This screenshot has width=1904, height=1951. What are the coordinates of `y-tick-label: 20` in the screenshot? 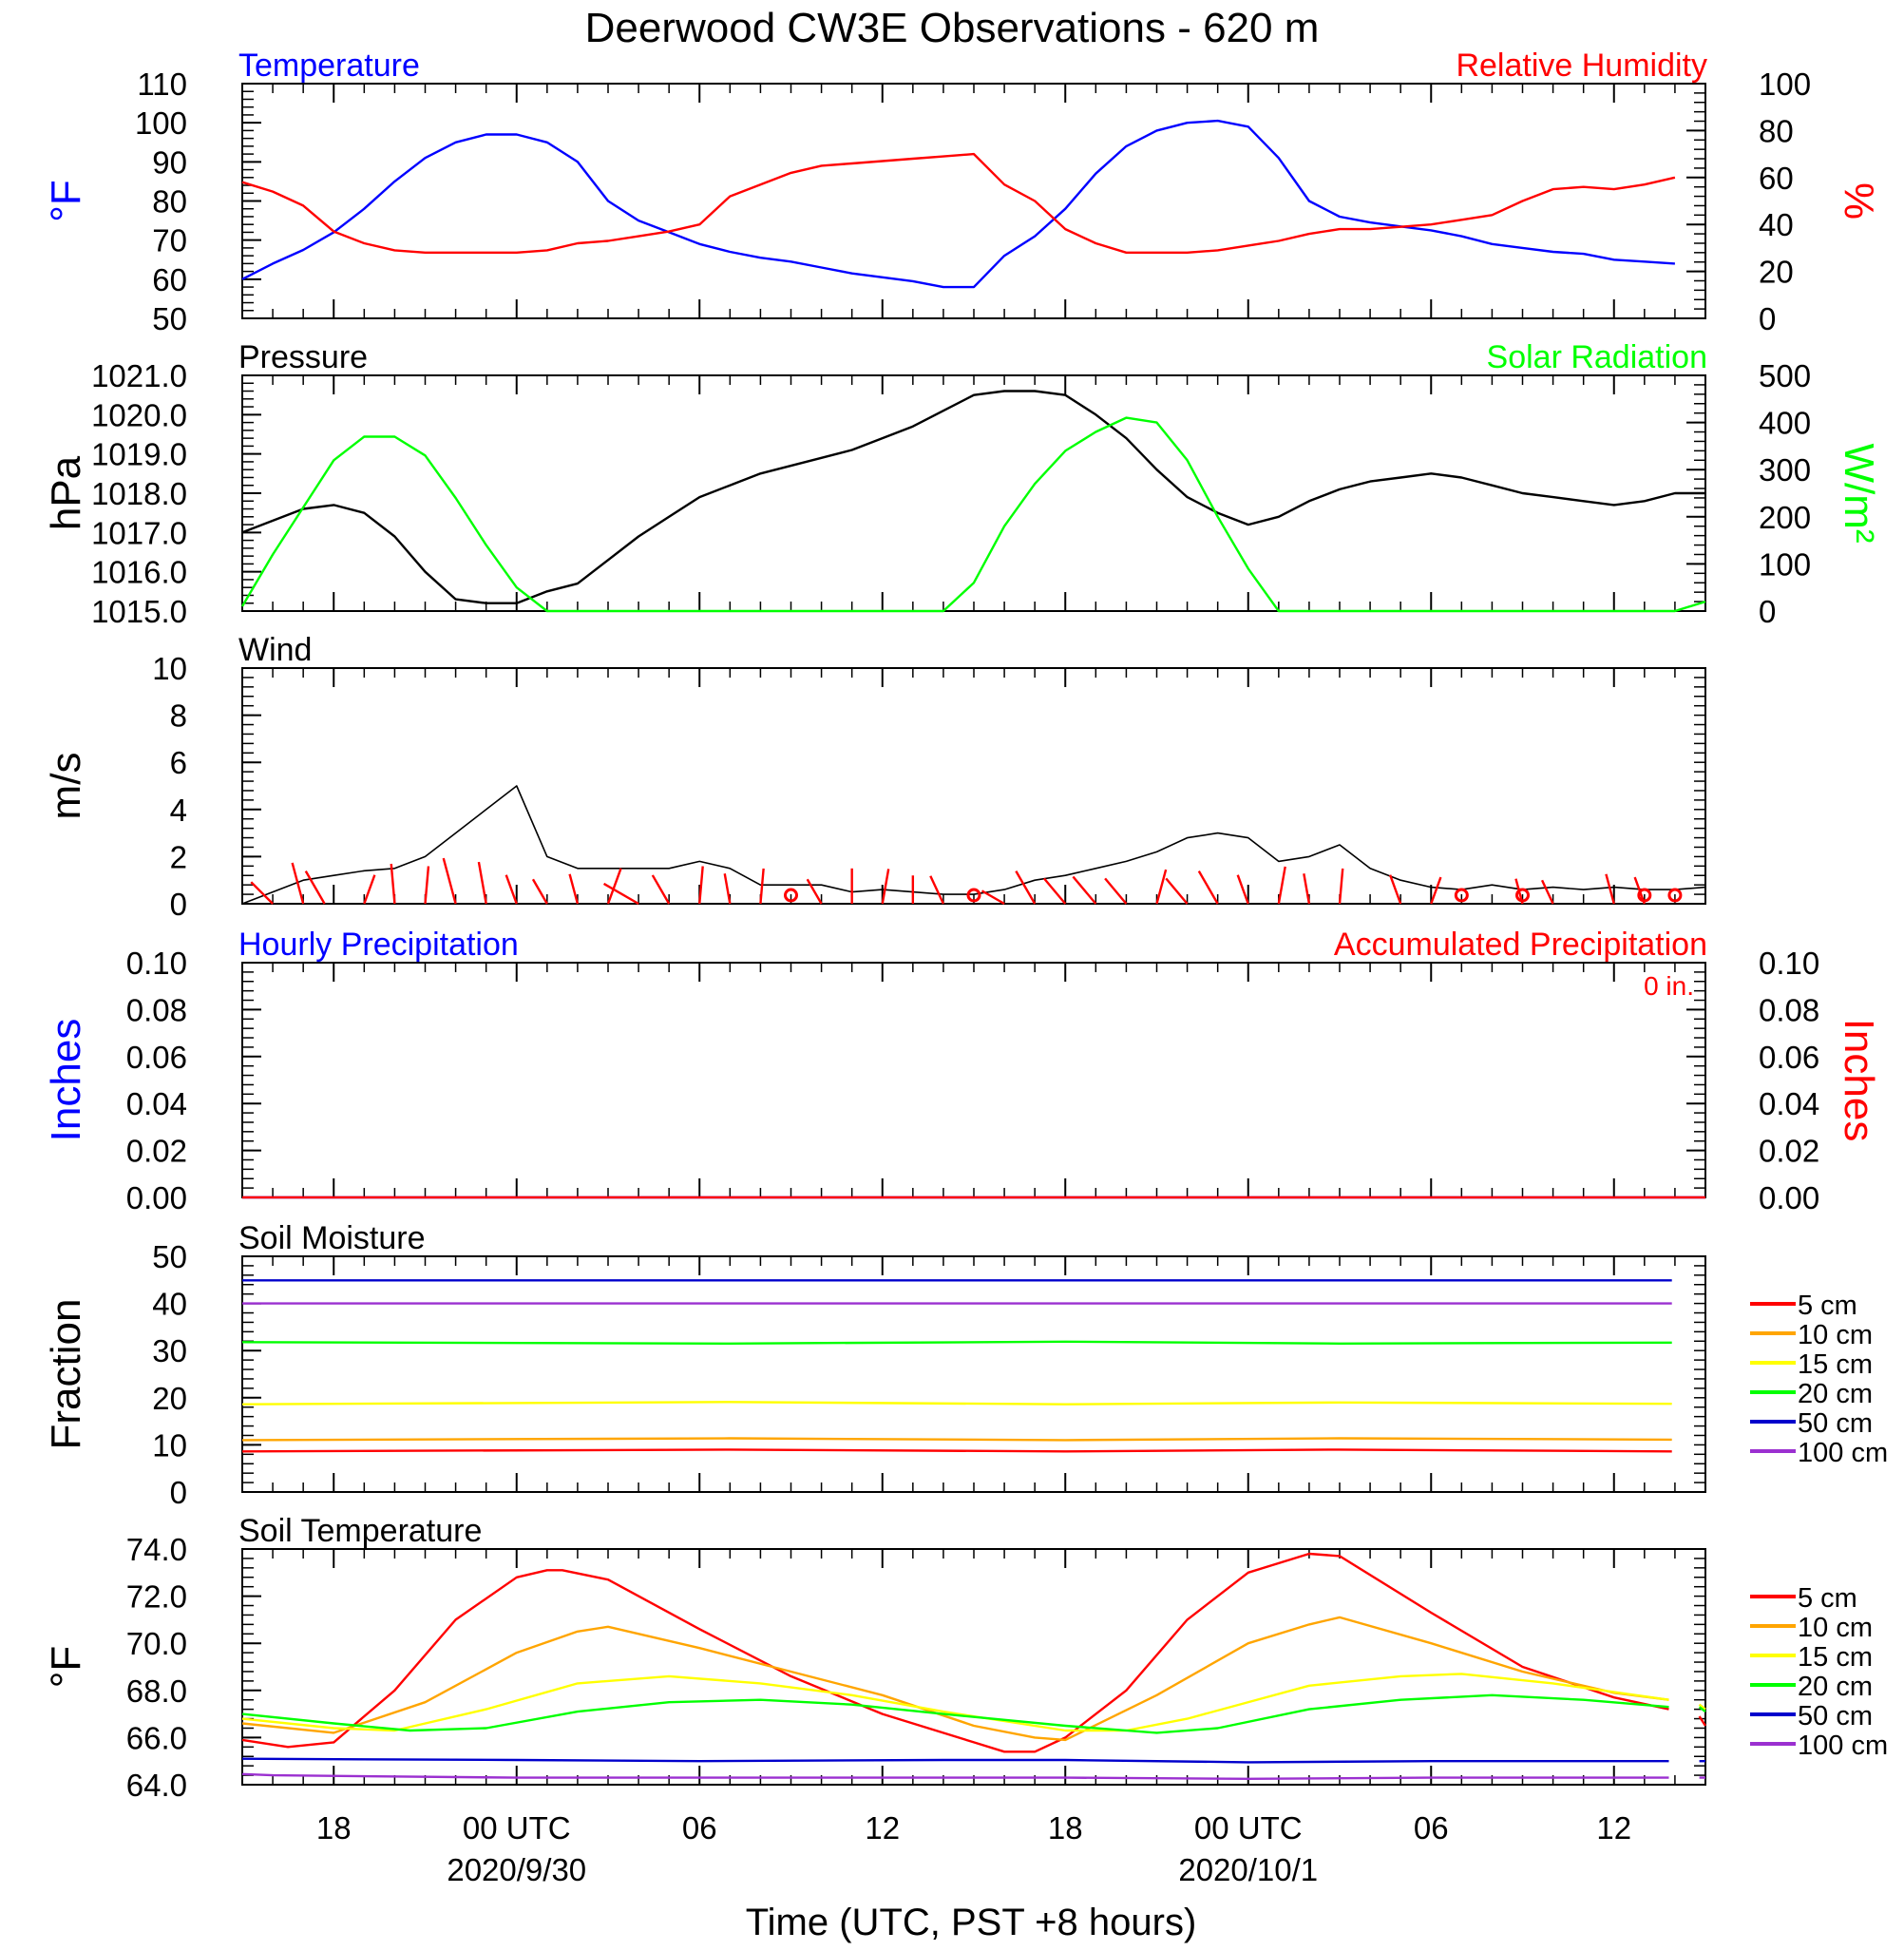 It's located at (169, 1398).